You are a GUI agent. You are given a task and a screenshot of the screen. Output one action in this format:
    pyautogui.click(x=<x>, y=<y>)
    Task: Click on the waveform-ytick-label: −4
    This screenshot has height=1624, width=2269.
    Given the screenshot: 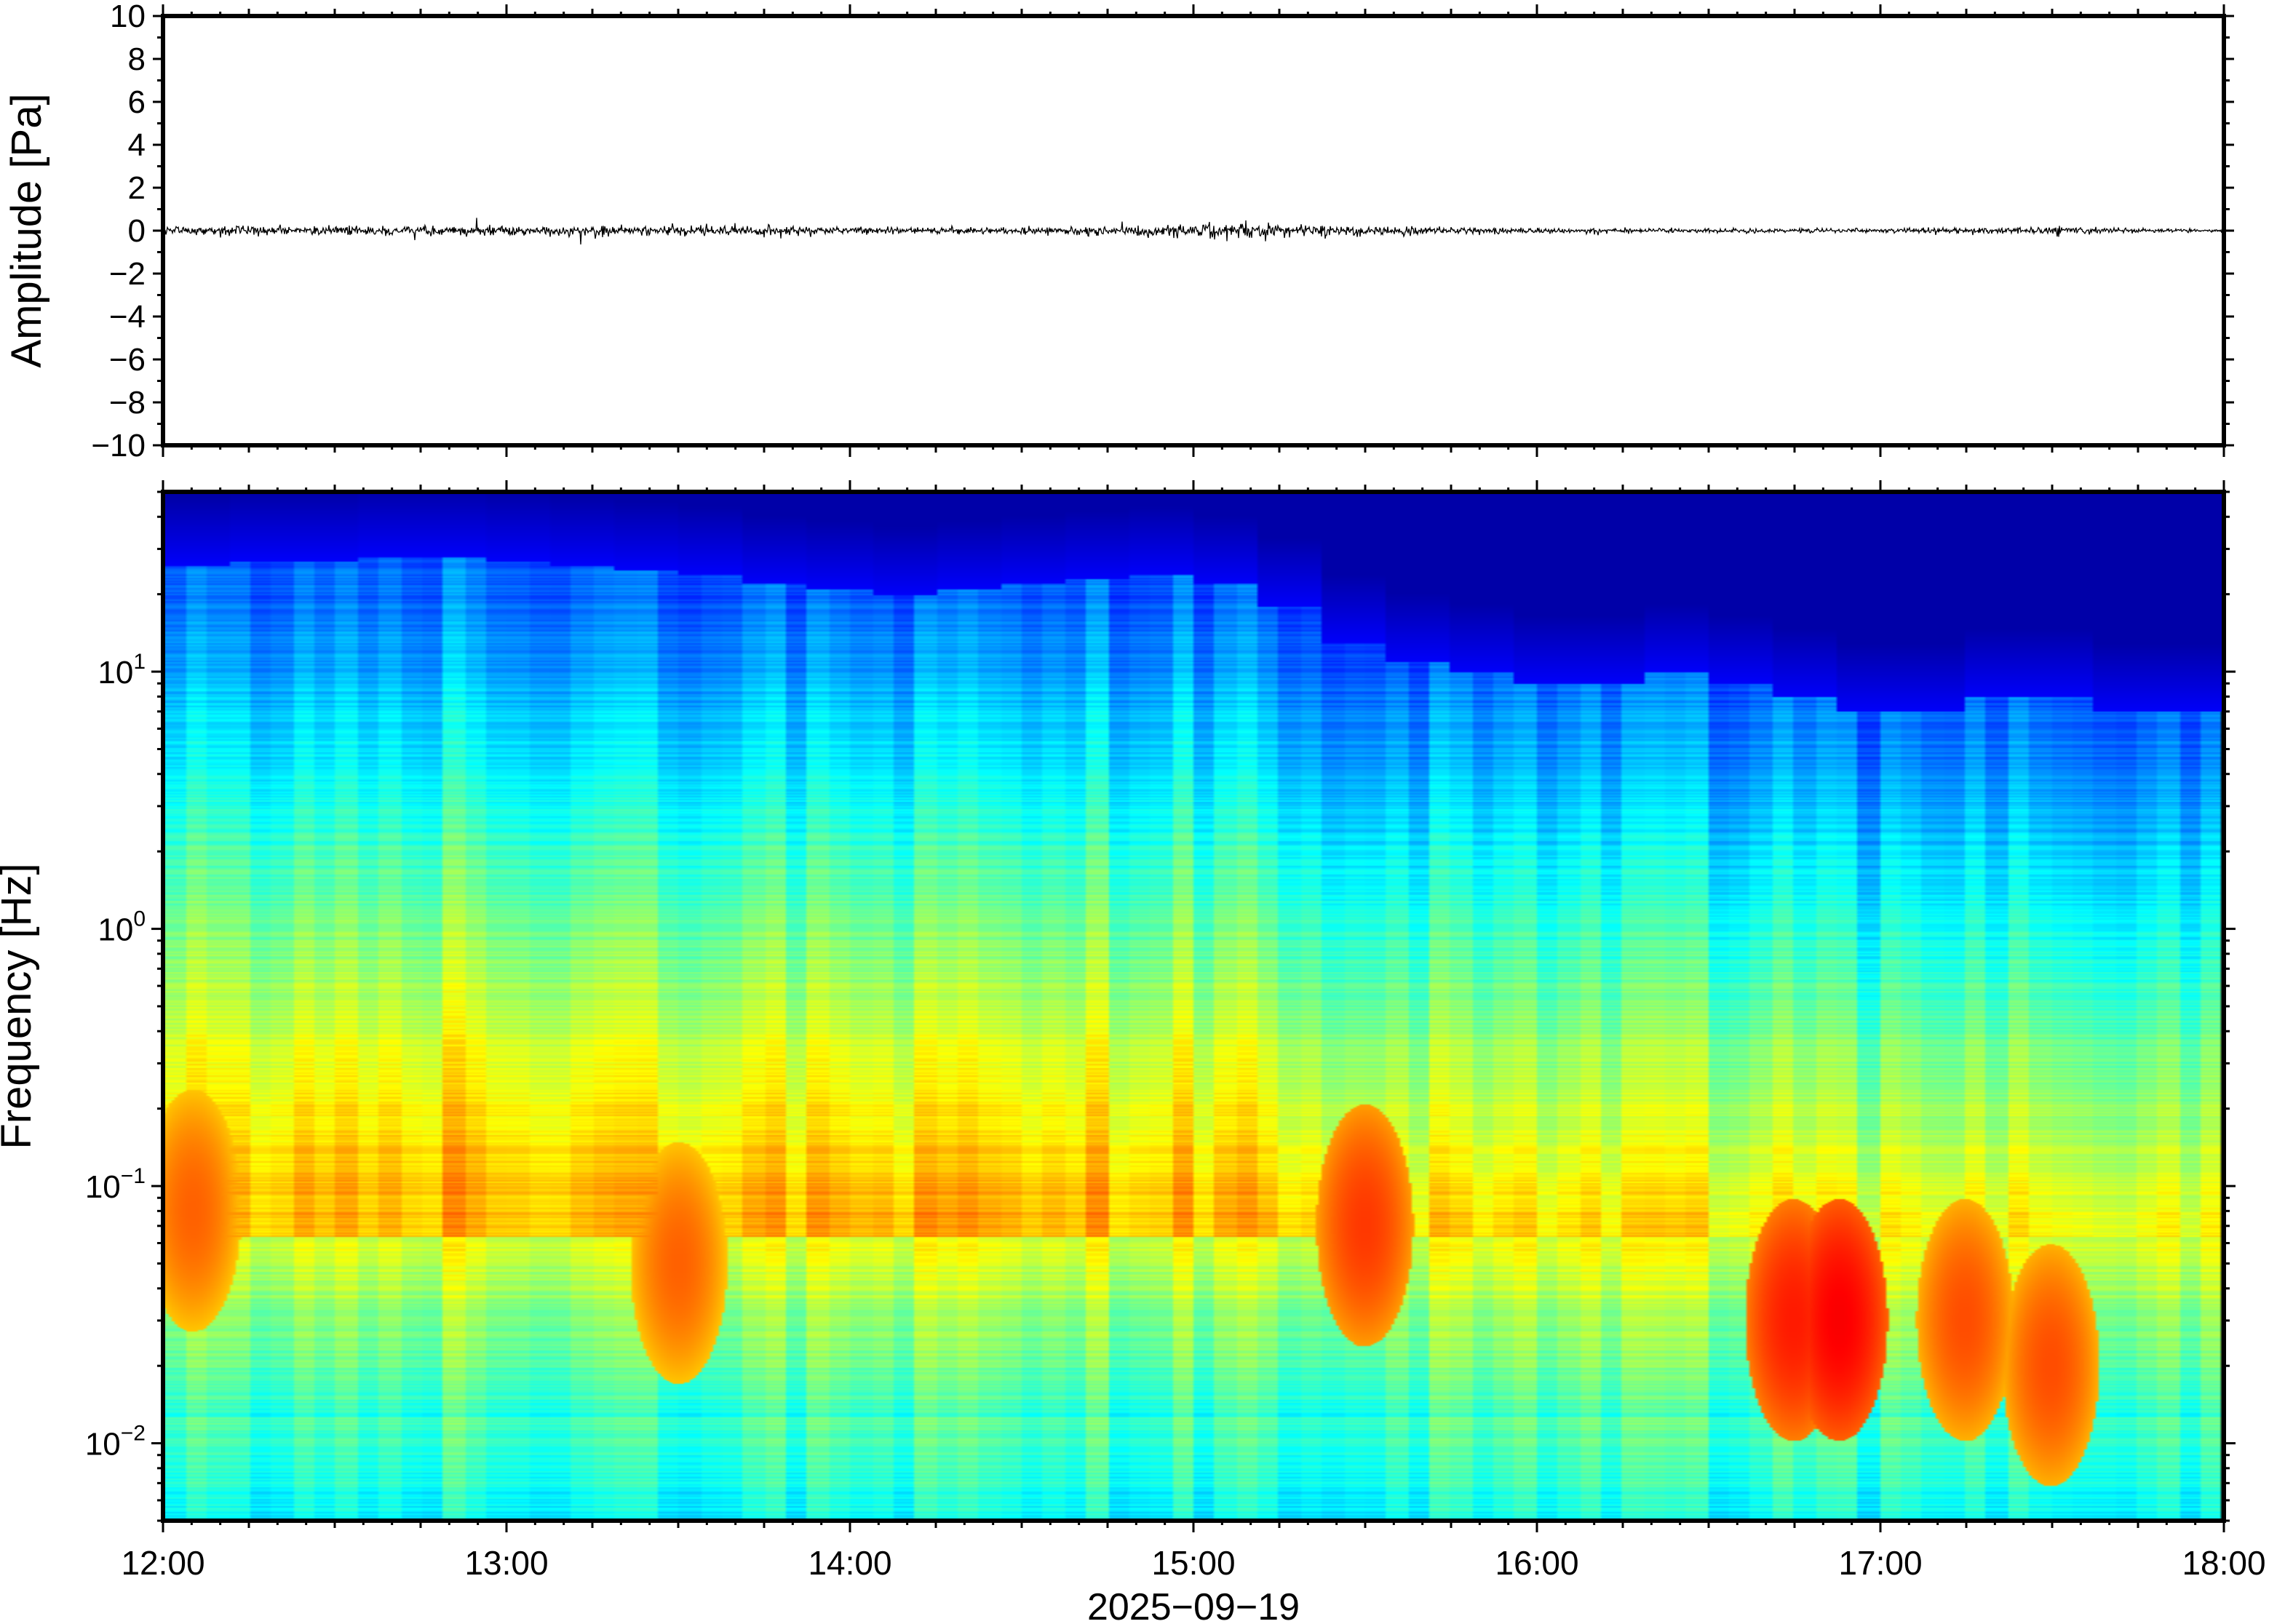 What is the action you would take?
    pyautogui.click(x=127, y=317)
    